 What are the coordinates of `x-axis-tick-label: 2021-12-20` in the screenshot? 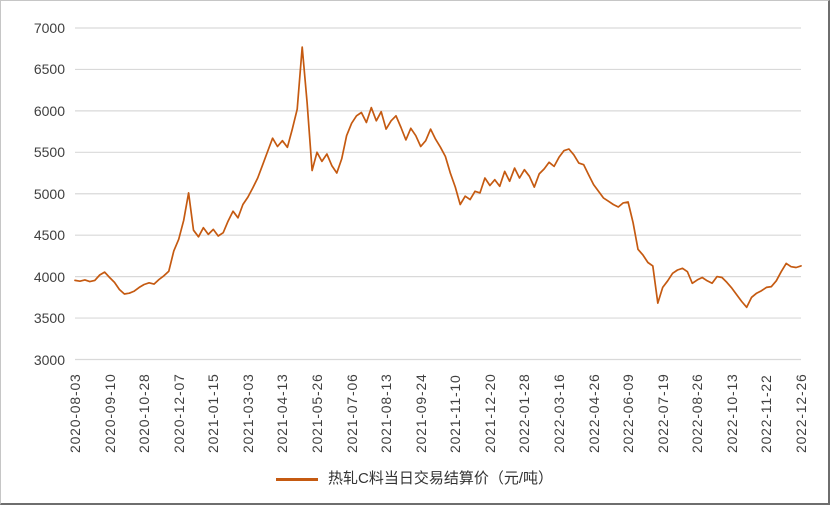 It's located at (489, 413).